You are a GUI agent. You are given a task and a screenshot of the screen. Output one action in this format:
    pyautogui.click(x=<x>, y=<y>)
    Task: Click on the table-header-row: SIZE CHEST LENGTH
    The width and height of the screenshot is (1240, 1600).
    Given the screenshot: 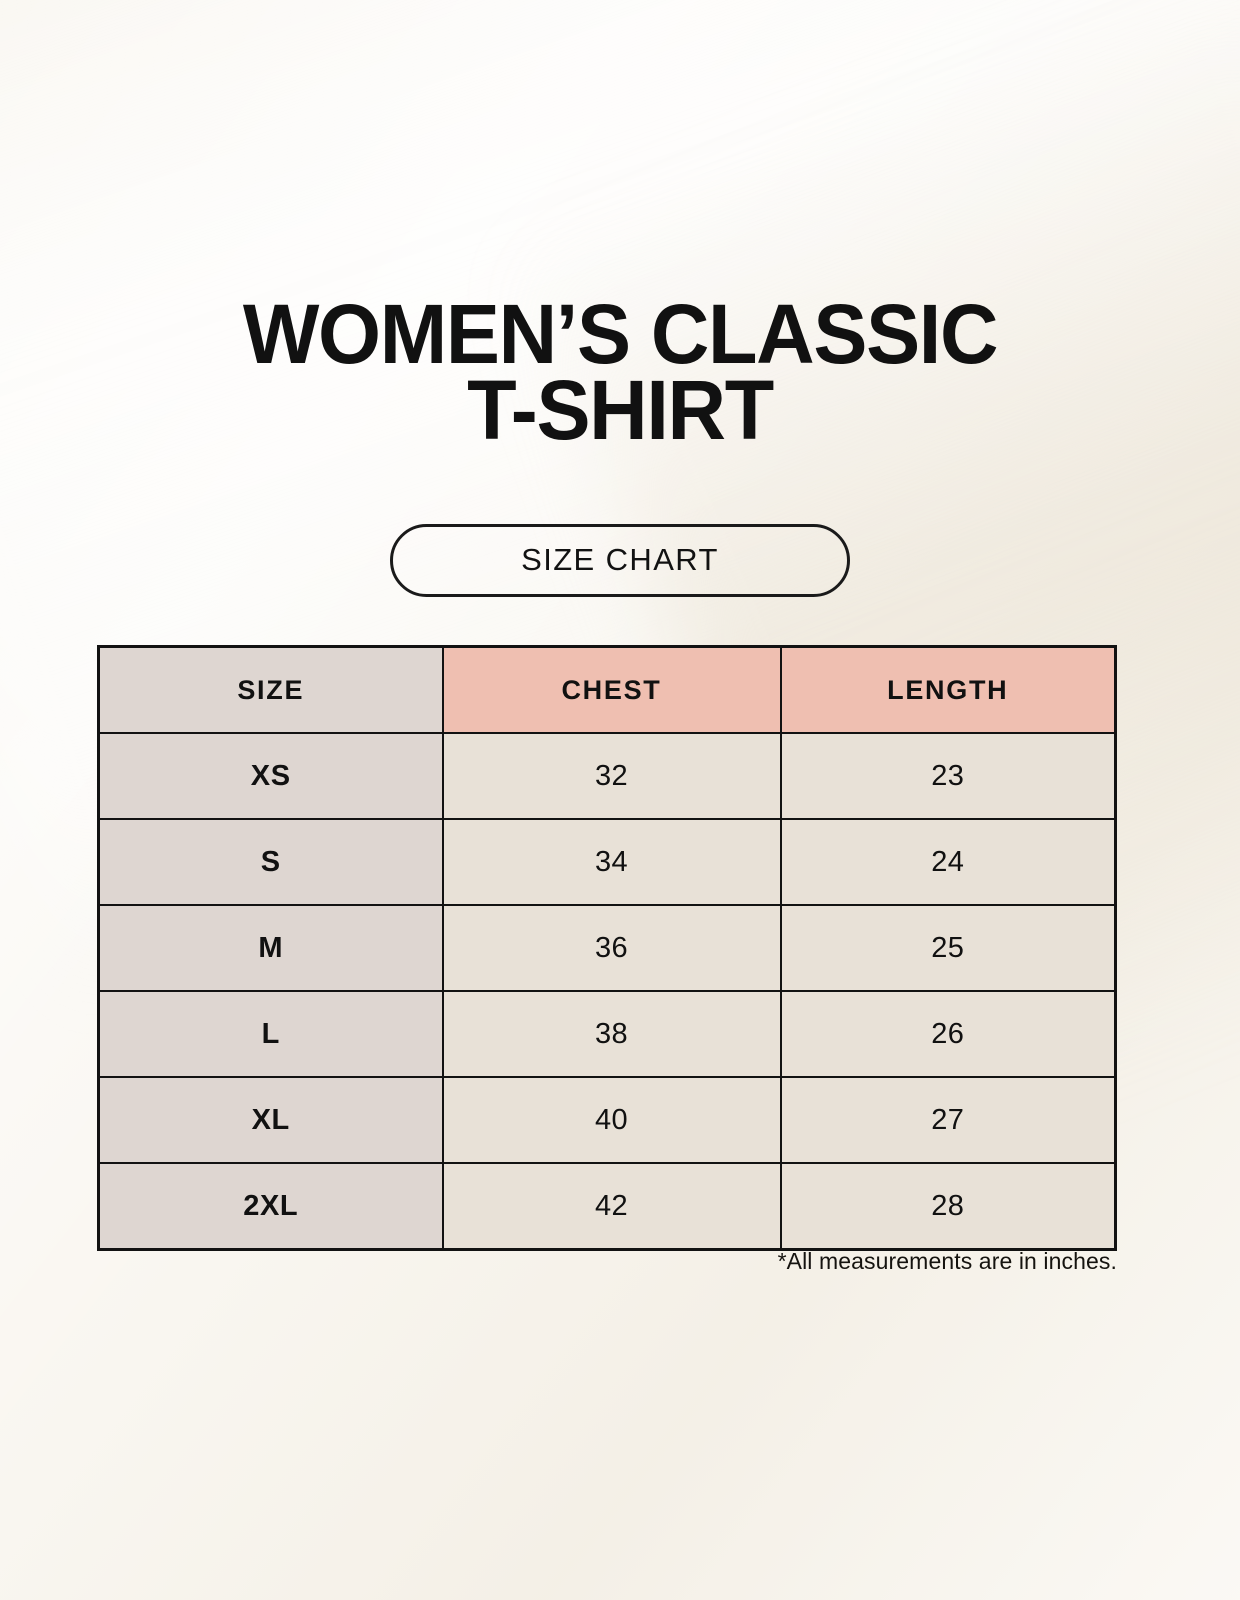 What is the action you would take?
    pyautogui.click(x=607, y=689)
    